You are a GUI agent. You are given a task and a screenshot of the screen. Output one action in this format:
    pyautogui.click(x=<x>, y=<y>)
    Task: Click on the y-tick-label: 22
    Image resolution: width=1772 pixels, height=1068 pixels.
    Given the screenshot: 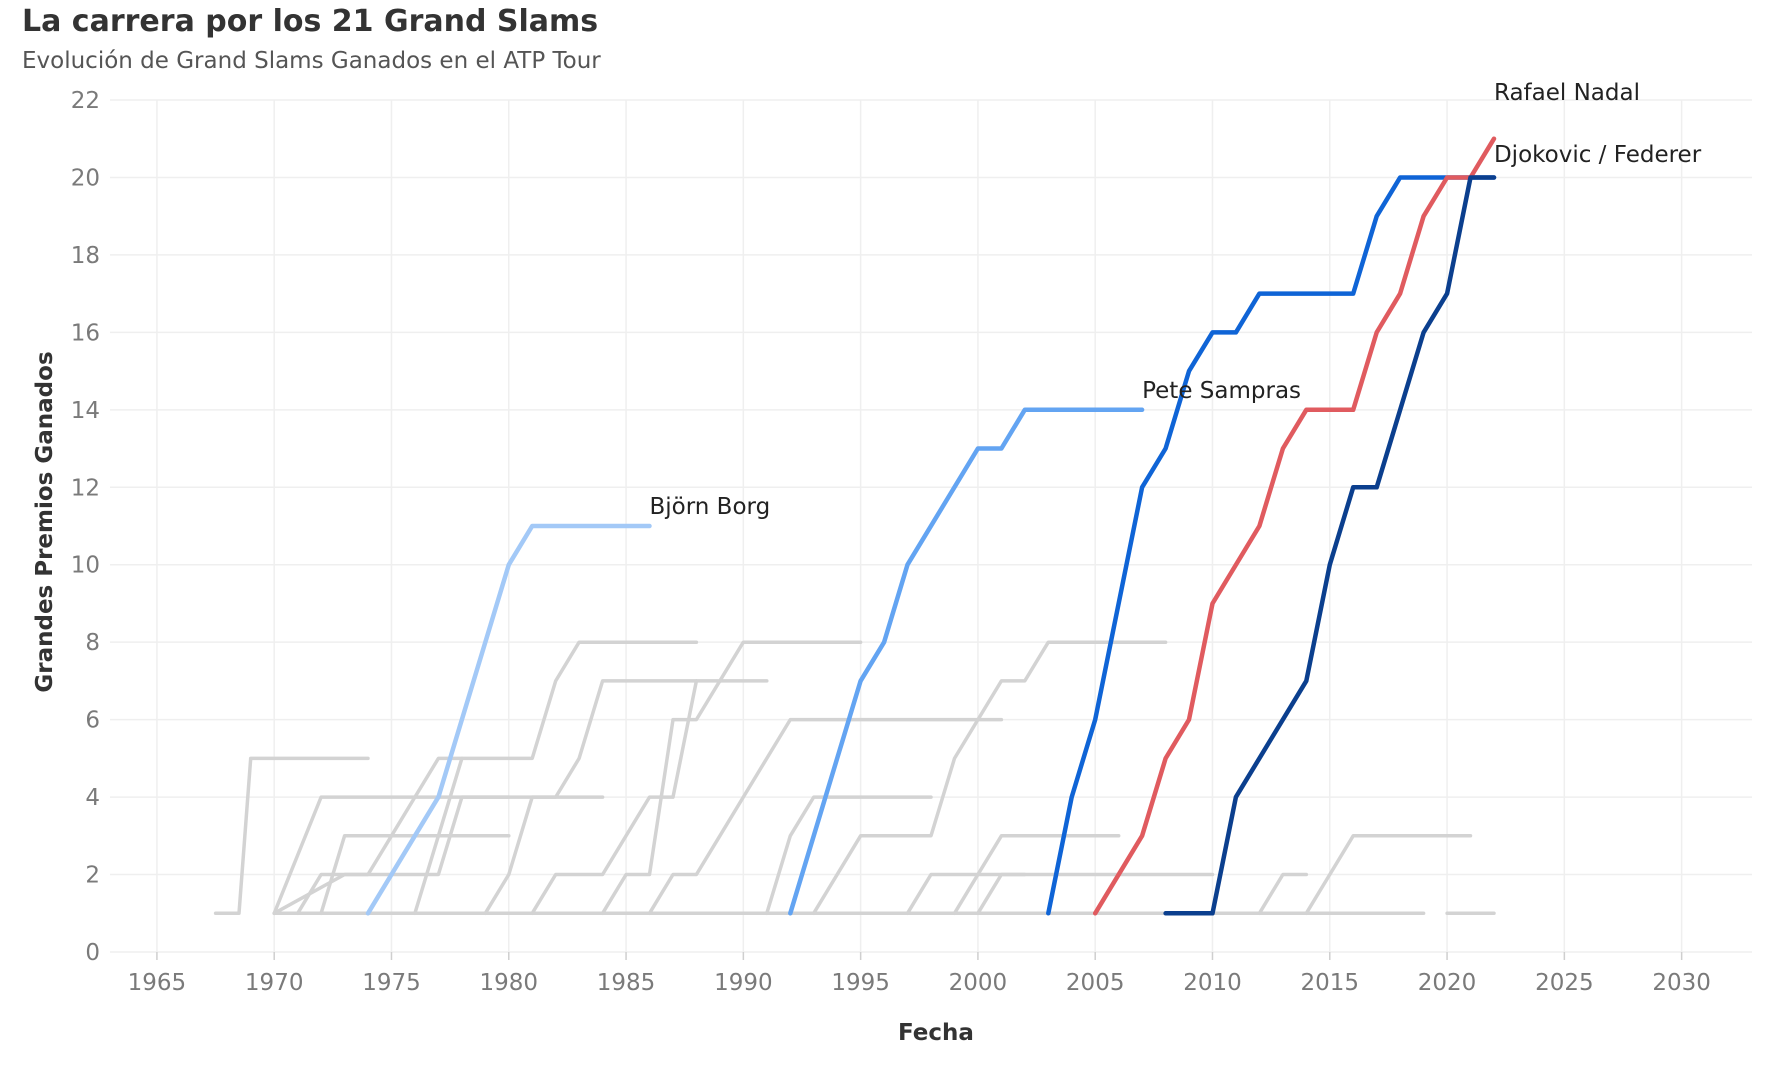 What is the action you would take?
    pyautogui.click(x=85, y=101)
    